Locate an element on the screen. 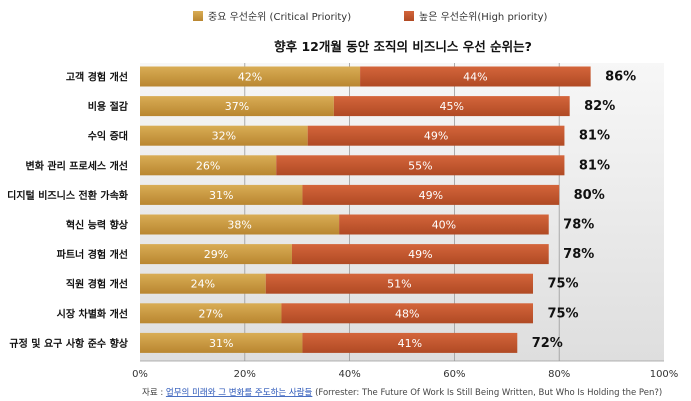 Image resolution: width=691 pixels, height=401 pixels. category-label: 디지털 비즈니스 전환 가속화 is located at coordinates (68, 195).